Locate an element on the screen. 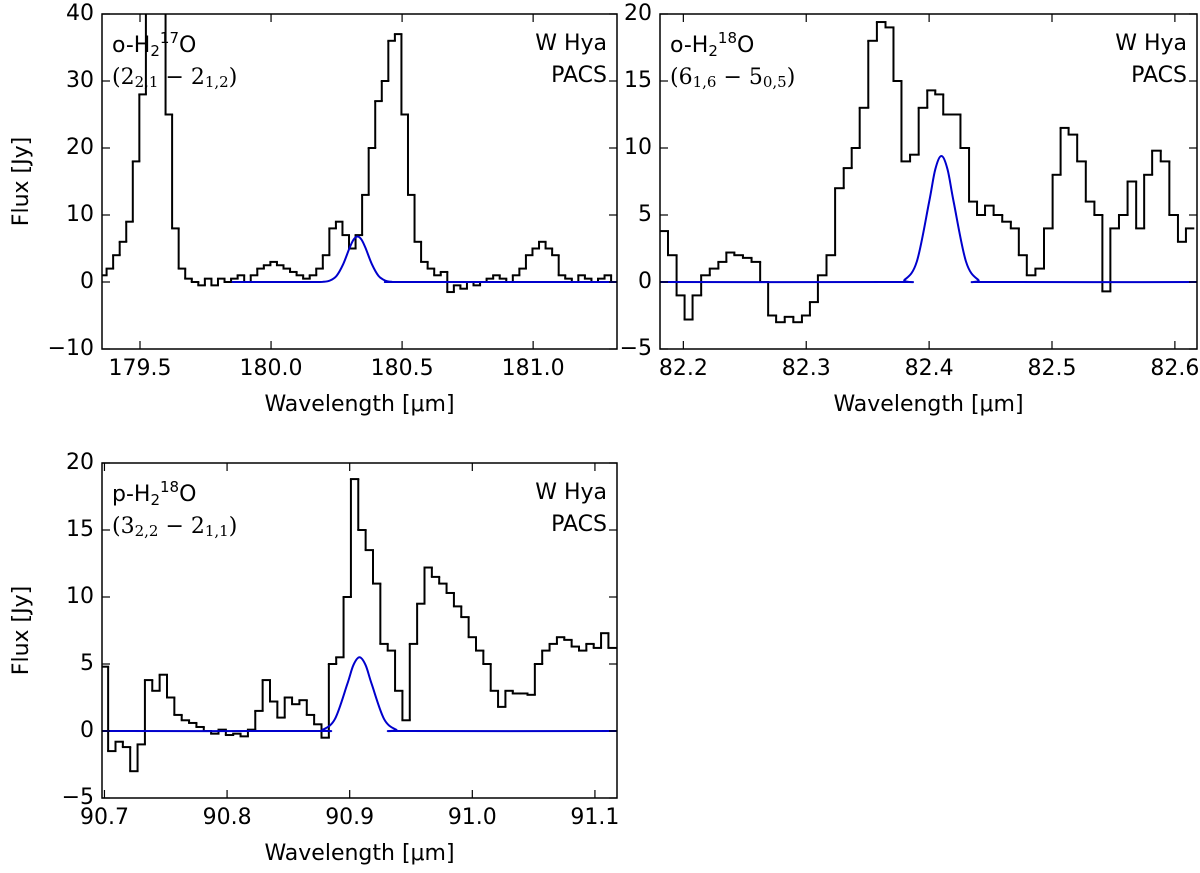  text-part: p-H is located at coordinates (131, 494).